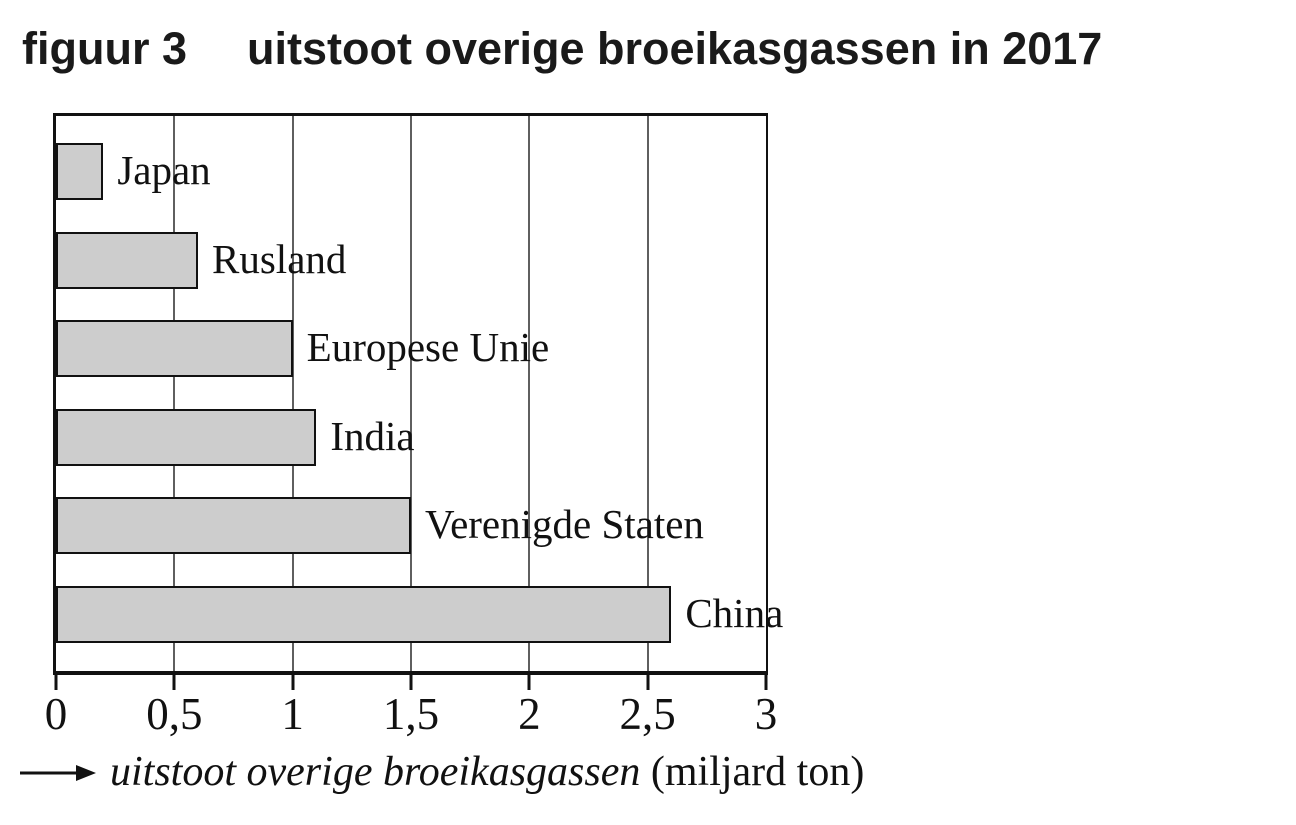 This screenshot has height=825, width=1296. What do you see at coordinates (766, 714) in the screenshot?
I see `axis-tick-label: 3` at bounding box center [766, 714].